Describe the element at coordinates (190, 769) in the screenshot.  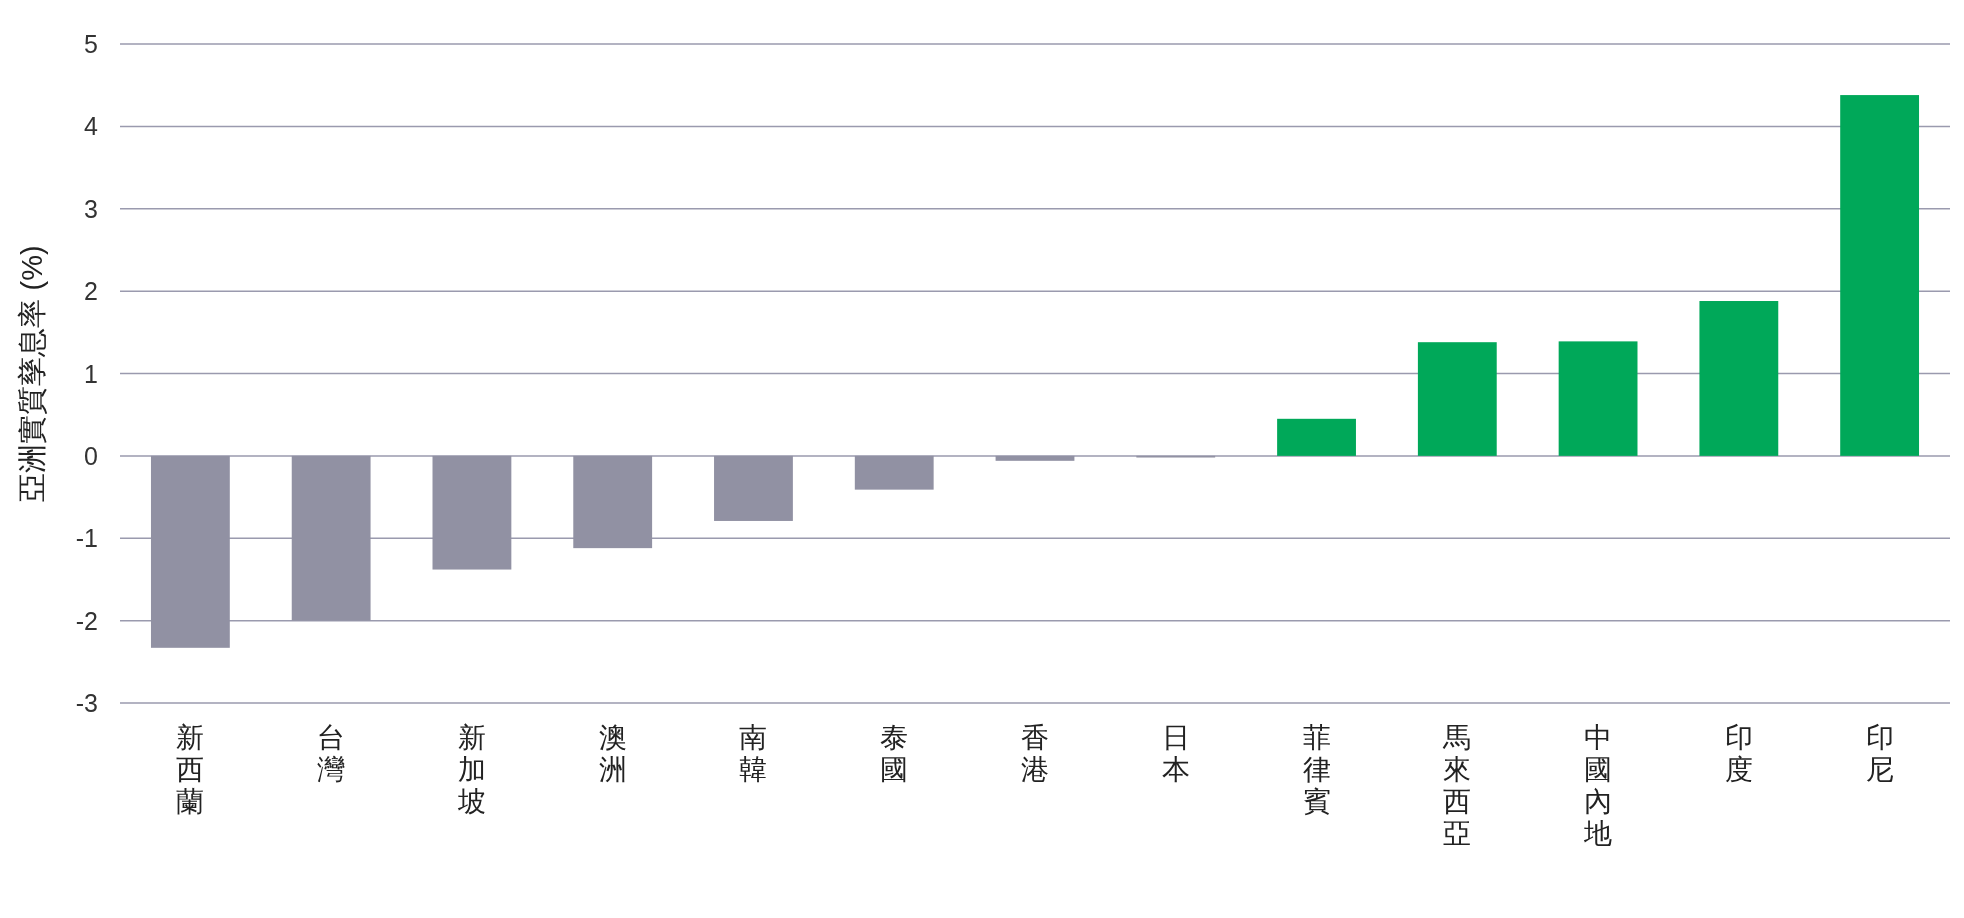
I see `x-tick-label: 新西蘭` at that location.